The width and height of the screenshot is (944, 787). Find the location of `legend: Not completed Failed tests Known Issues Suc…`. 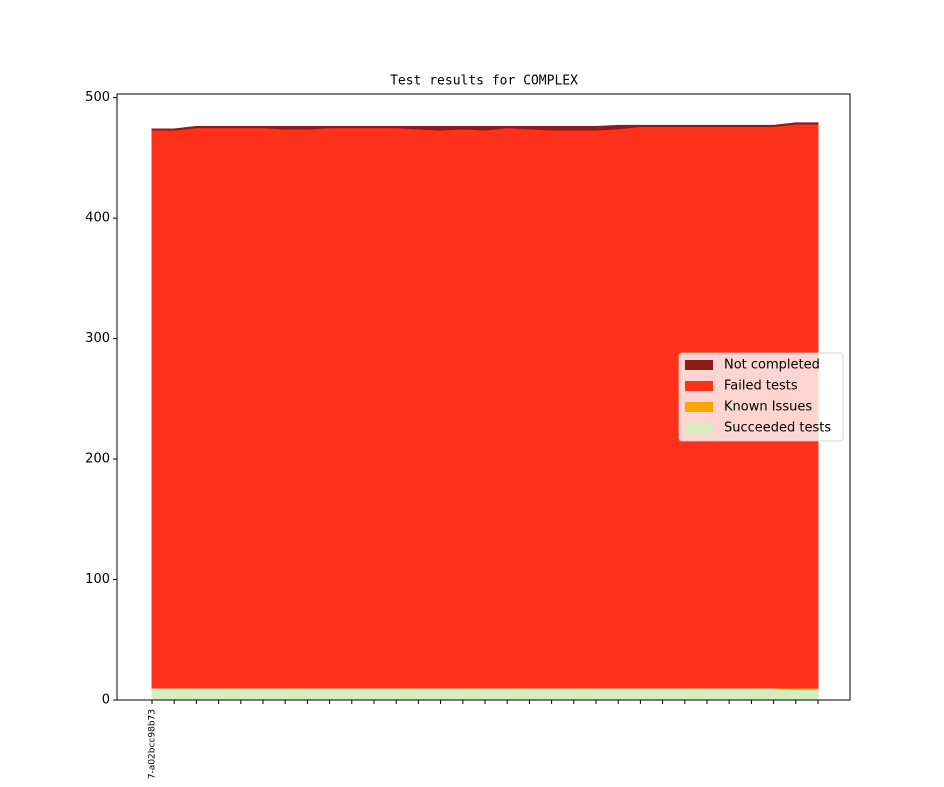

legend: Not completed Failed tests Known Issues Suc… is located at coordinates (761, 397).